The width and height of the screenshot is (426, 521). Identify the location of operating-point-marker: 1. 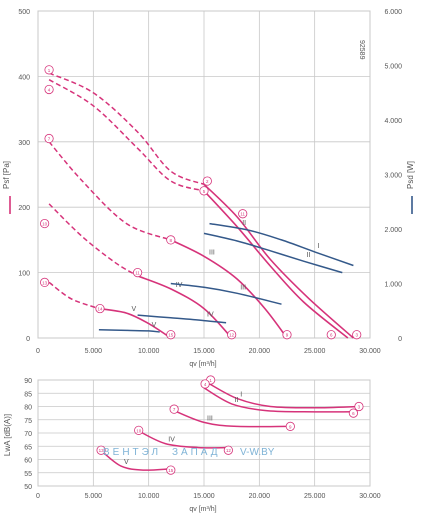
(49, 70).